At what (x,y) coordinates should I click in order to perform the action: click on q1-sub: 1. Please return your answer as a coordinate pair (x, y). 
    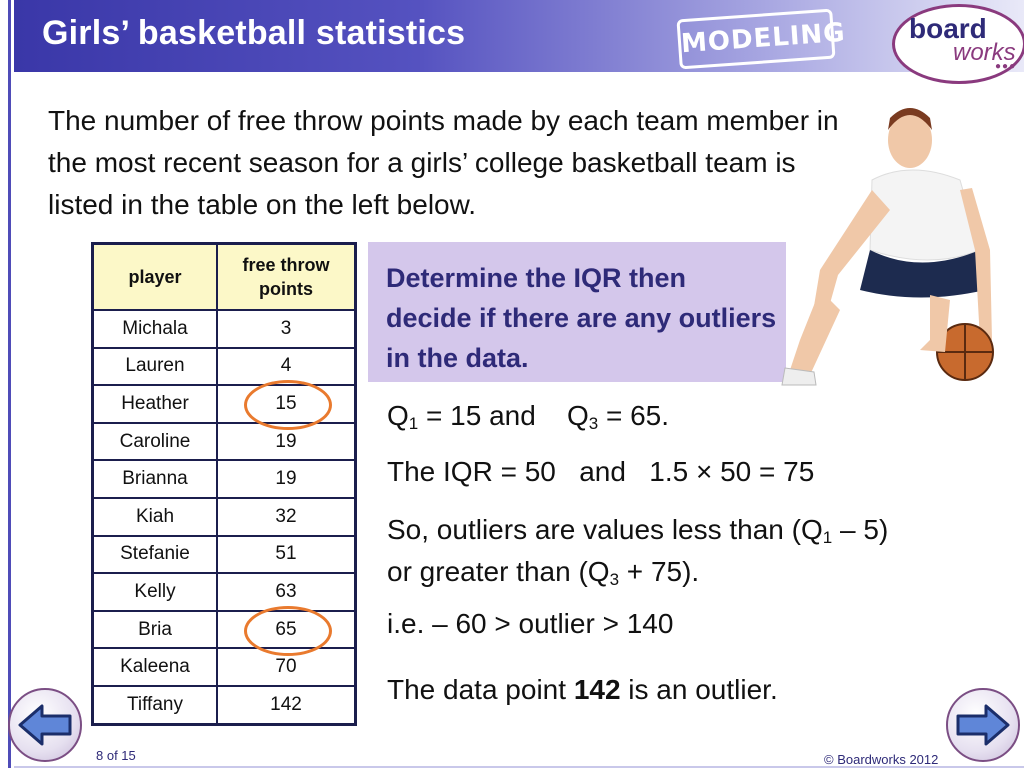
    Looking at the image, I should click on (413, 423).